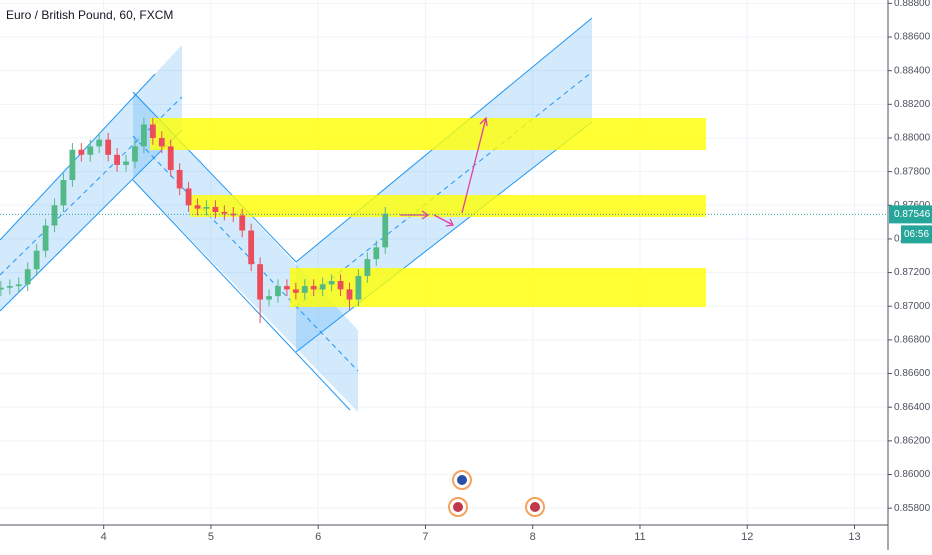 This screenshot has width=932, height=555. Describe the element at coordinates (912, 4) in the screenshot. I see `y-tick-label: 0.88800` at that location.